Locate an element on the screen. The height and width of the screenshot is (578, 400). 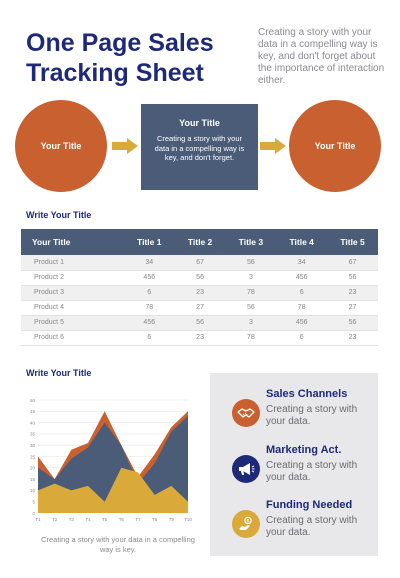
x-tick-label: T5 is located at coordinates (105, 519).